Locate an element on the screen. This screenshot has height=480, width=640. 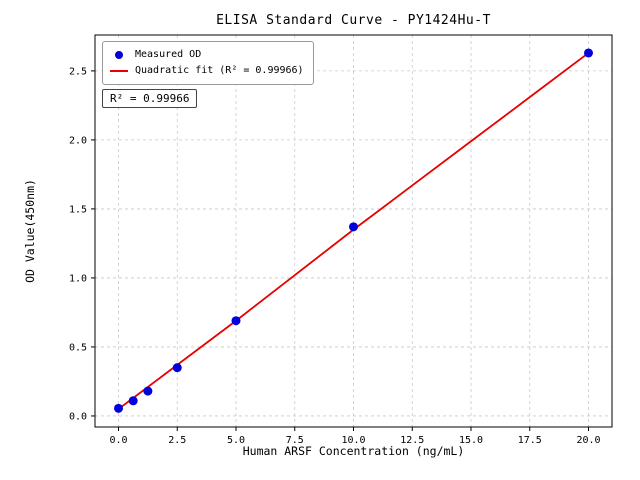
svg-text: 15.0 is located at coordinates (471, 440).